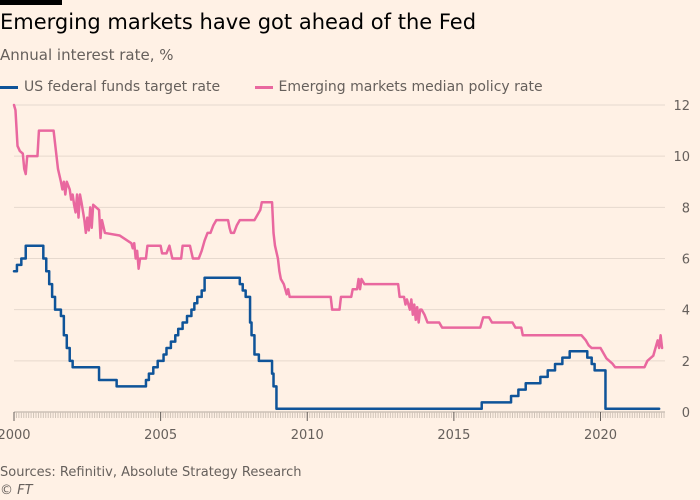 Image resolution: width=700 pixels, height=500 pixels. What do you see at coordinates (16, 490) in the screenshot?
I see `ft-credit: © FT` at bounding box center [16, 490].